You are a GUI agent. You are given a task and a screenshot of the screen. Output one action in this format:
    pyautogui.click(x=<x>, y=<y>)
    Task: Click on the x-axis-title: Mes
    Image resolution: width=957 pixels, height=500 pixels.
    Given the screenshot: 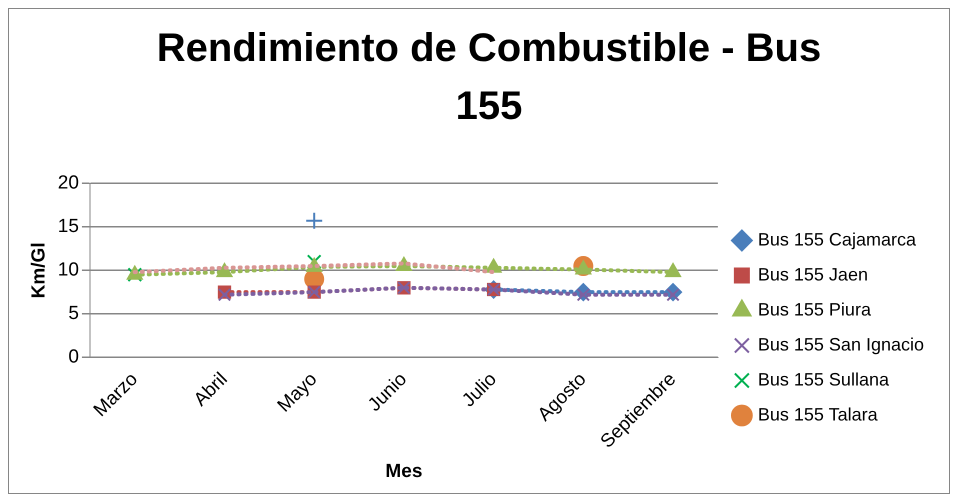 What is the action you would take?
    pyautogui.click(x=403, y=471)
    